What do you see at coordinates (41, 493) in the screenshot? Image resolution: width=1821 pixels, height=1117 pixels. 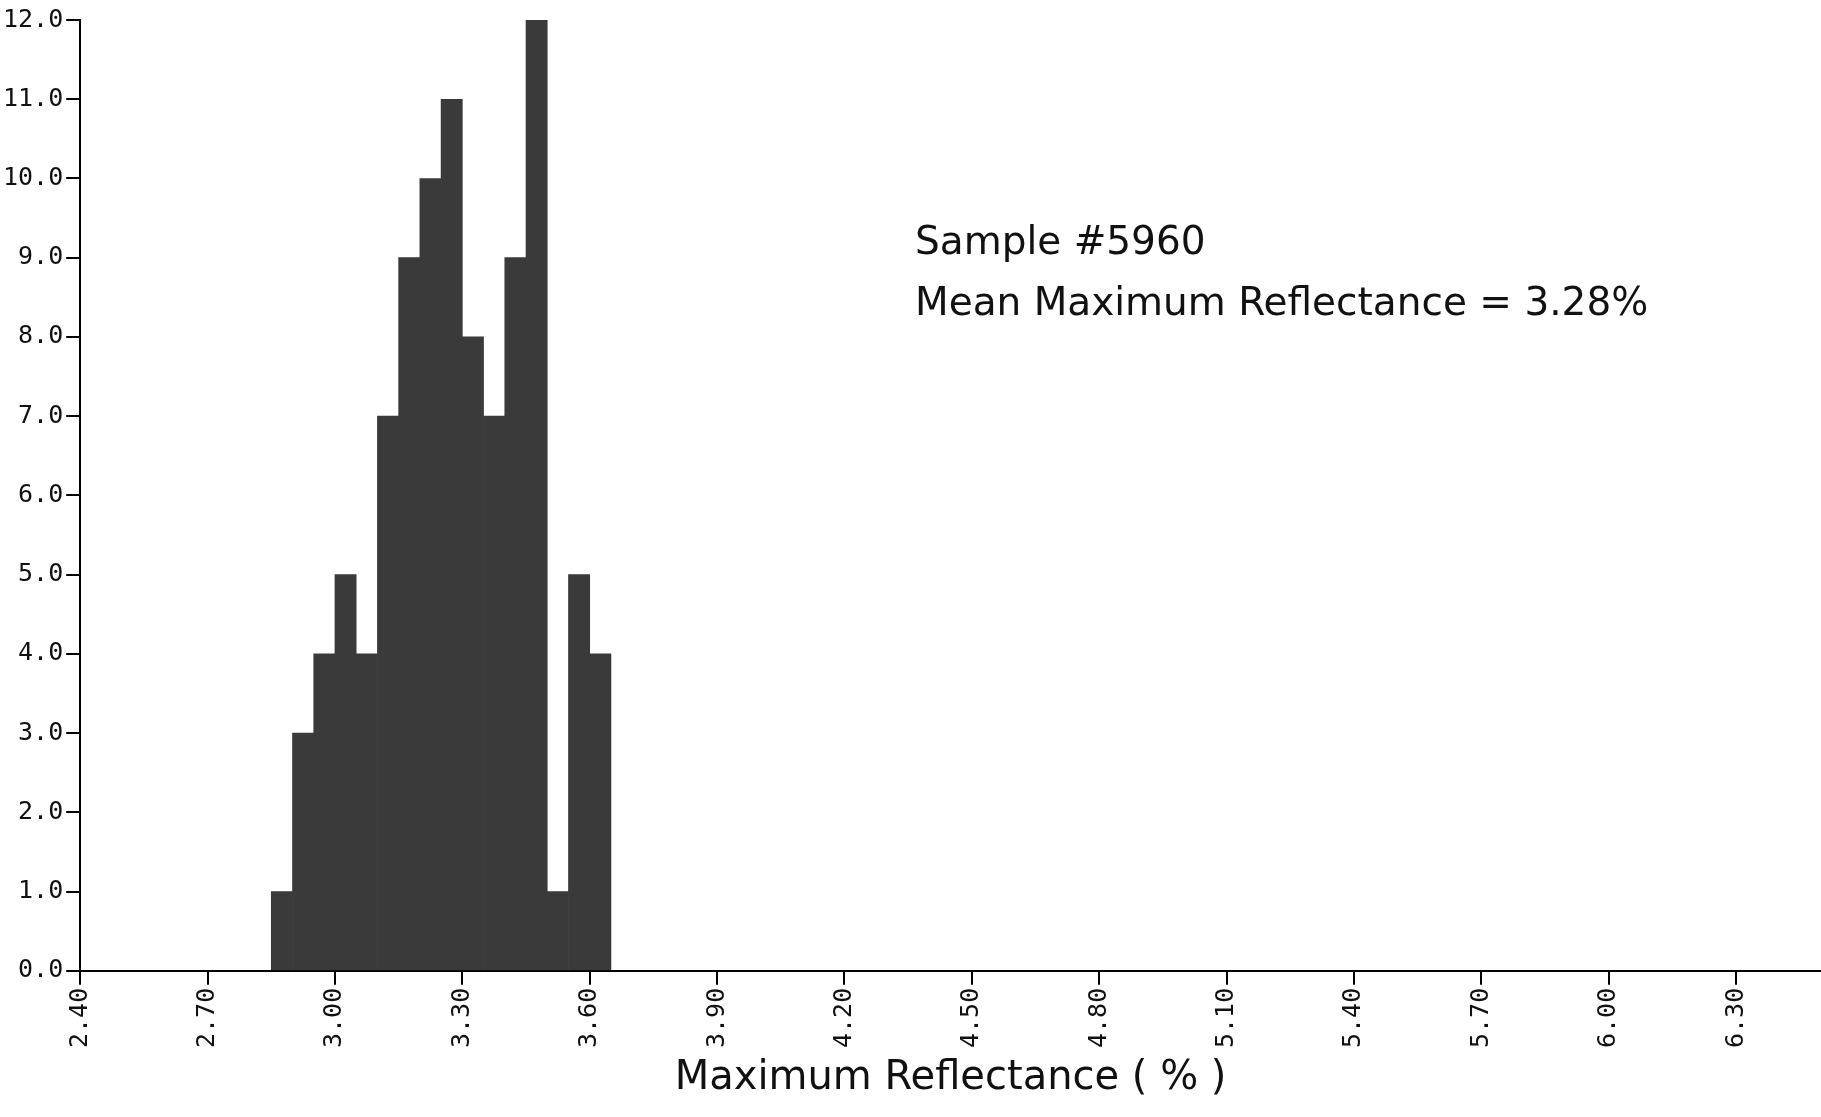 I see `y-tick-label: 6.0` at bounding box center [41, 493].